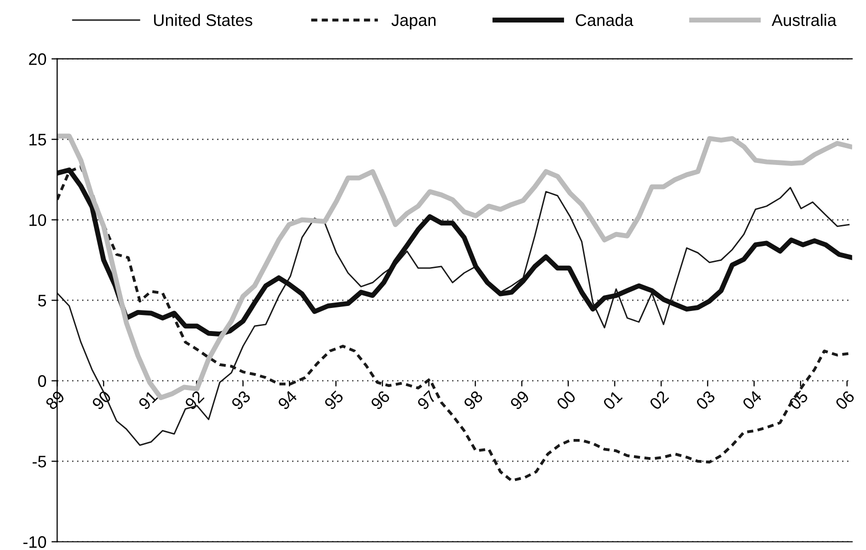  I want to click on x-tick-label: 93, so click(241, 400).